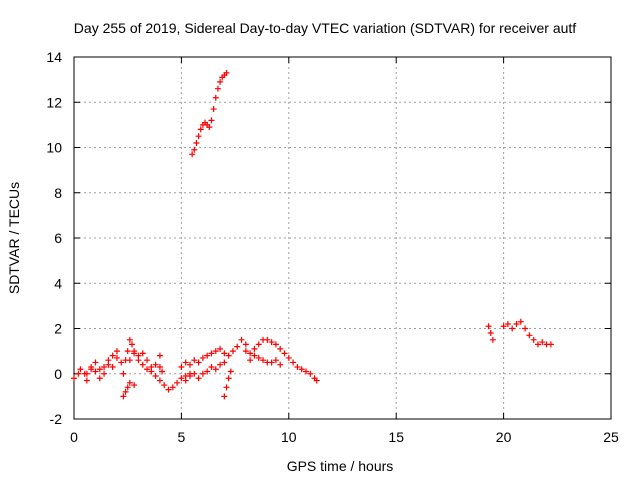 The width and height of the screenshot is (640, 480). Describe the element at coordinates (54, 57) in the screenshot. I see `y-tick-label-8: 14` at that location.